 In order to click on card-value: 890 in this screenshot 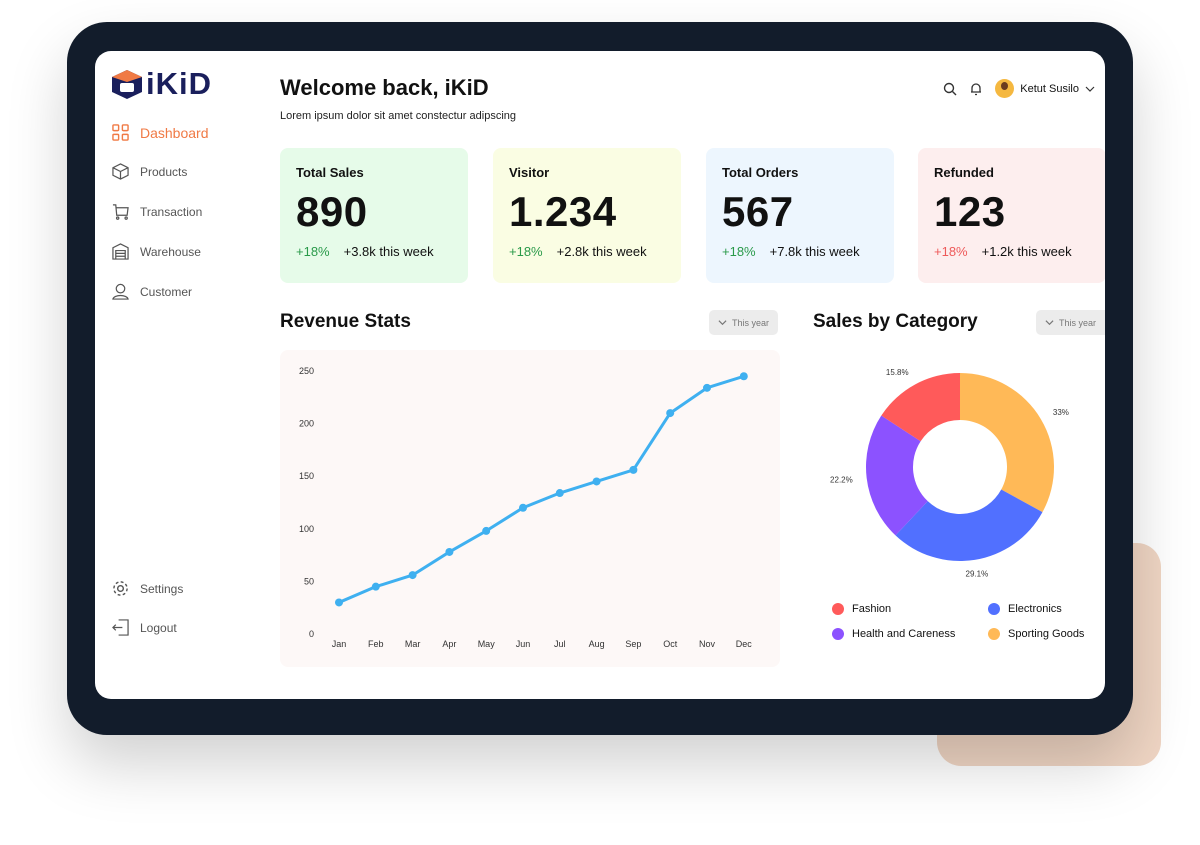, I will do `click(332, 211)`.